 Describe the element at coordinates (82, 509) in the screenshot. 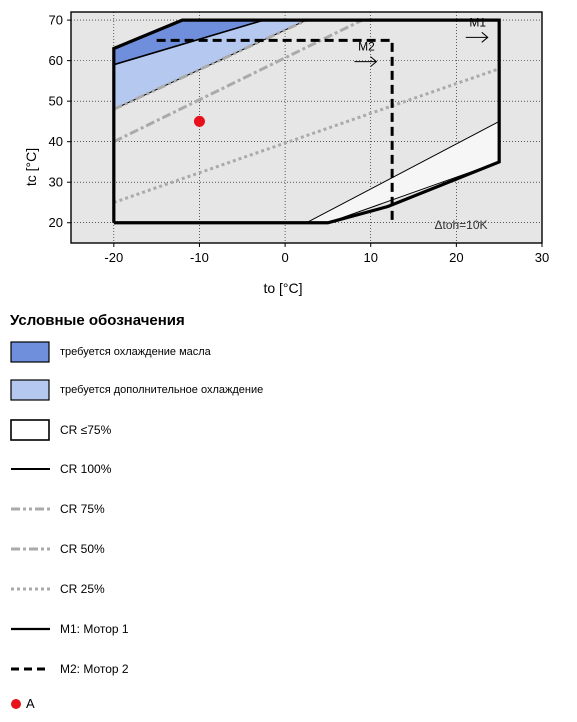

I see `legend-label-cr-75: CR 75%` at that location.